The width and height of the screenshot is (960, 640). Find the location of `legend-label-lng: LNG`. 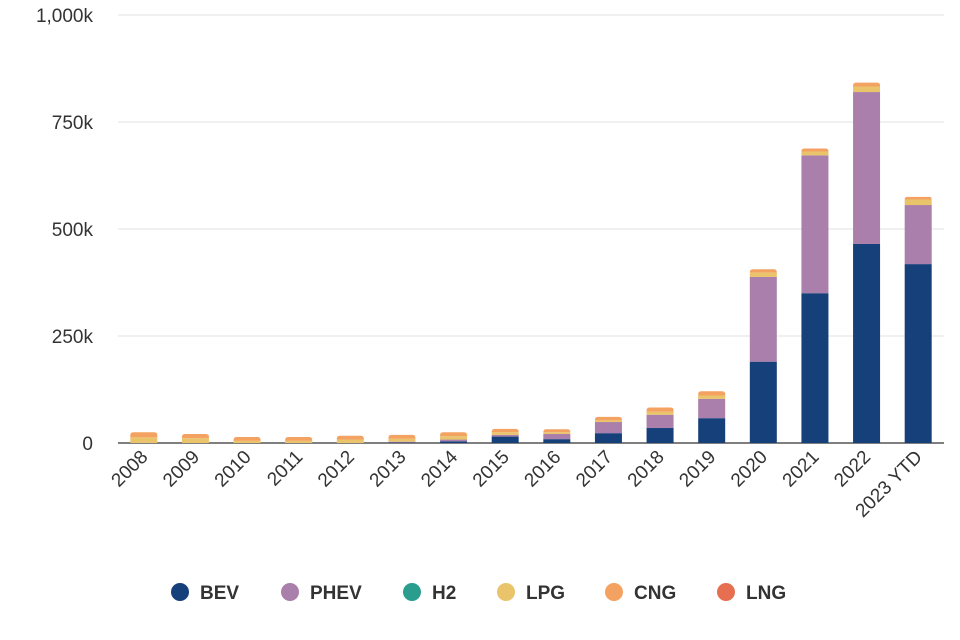

legend-label-lng: LNG is located at coordinates (766, 593).